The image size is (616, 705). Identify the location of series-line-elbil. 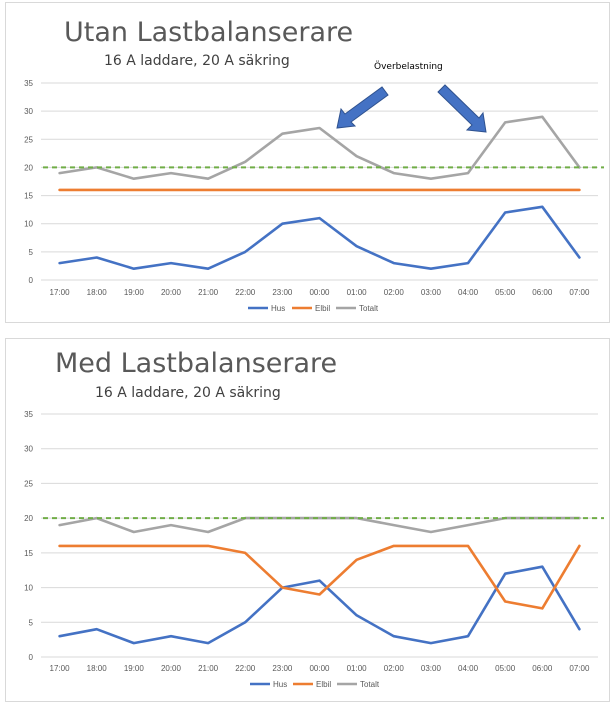
(319, 577).